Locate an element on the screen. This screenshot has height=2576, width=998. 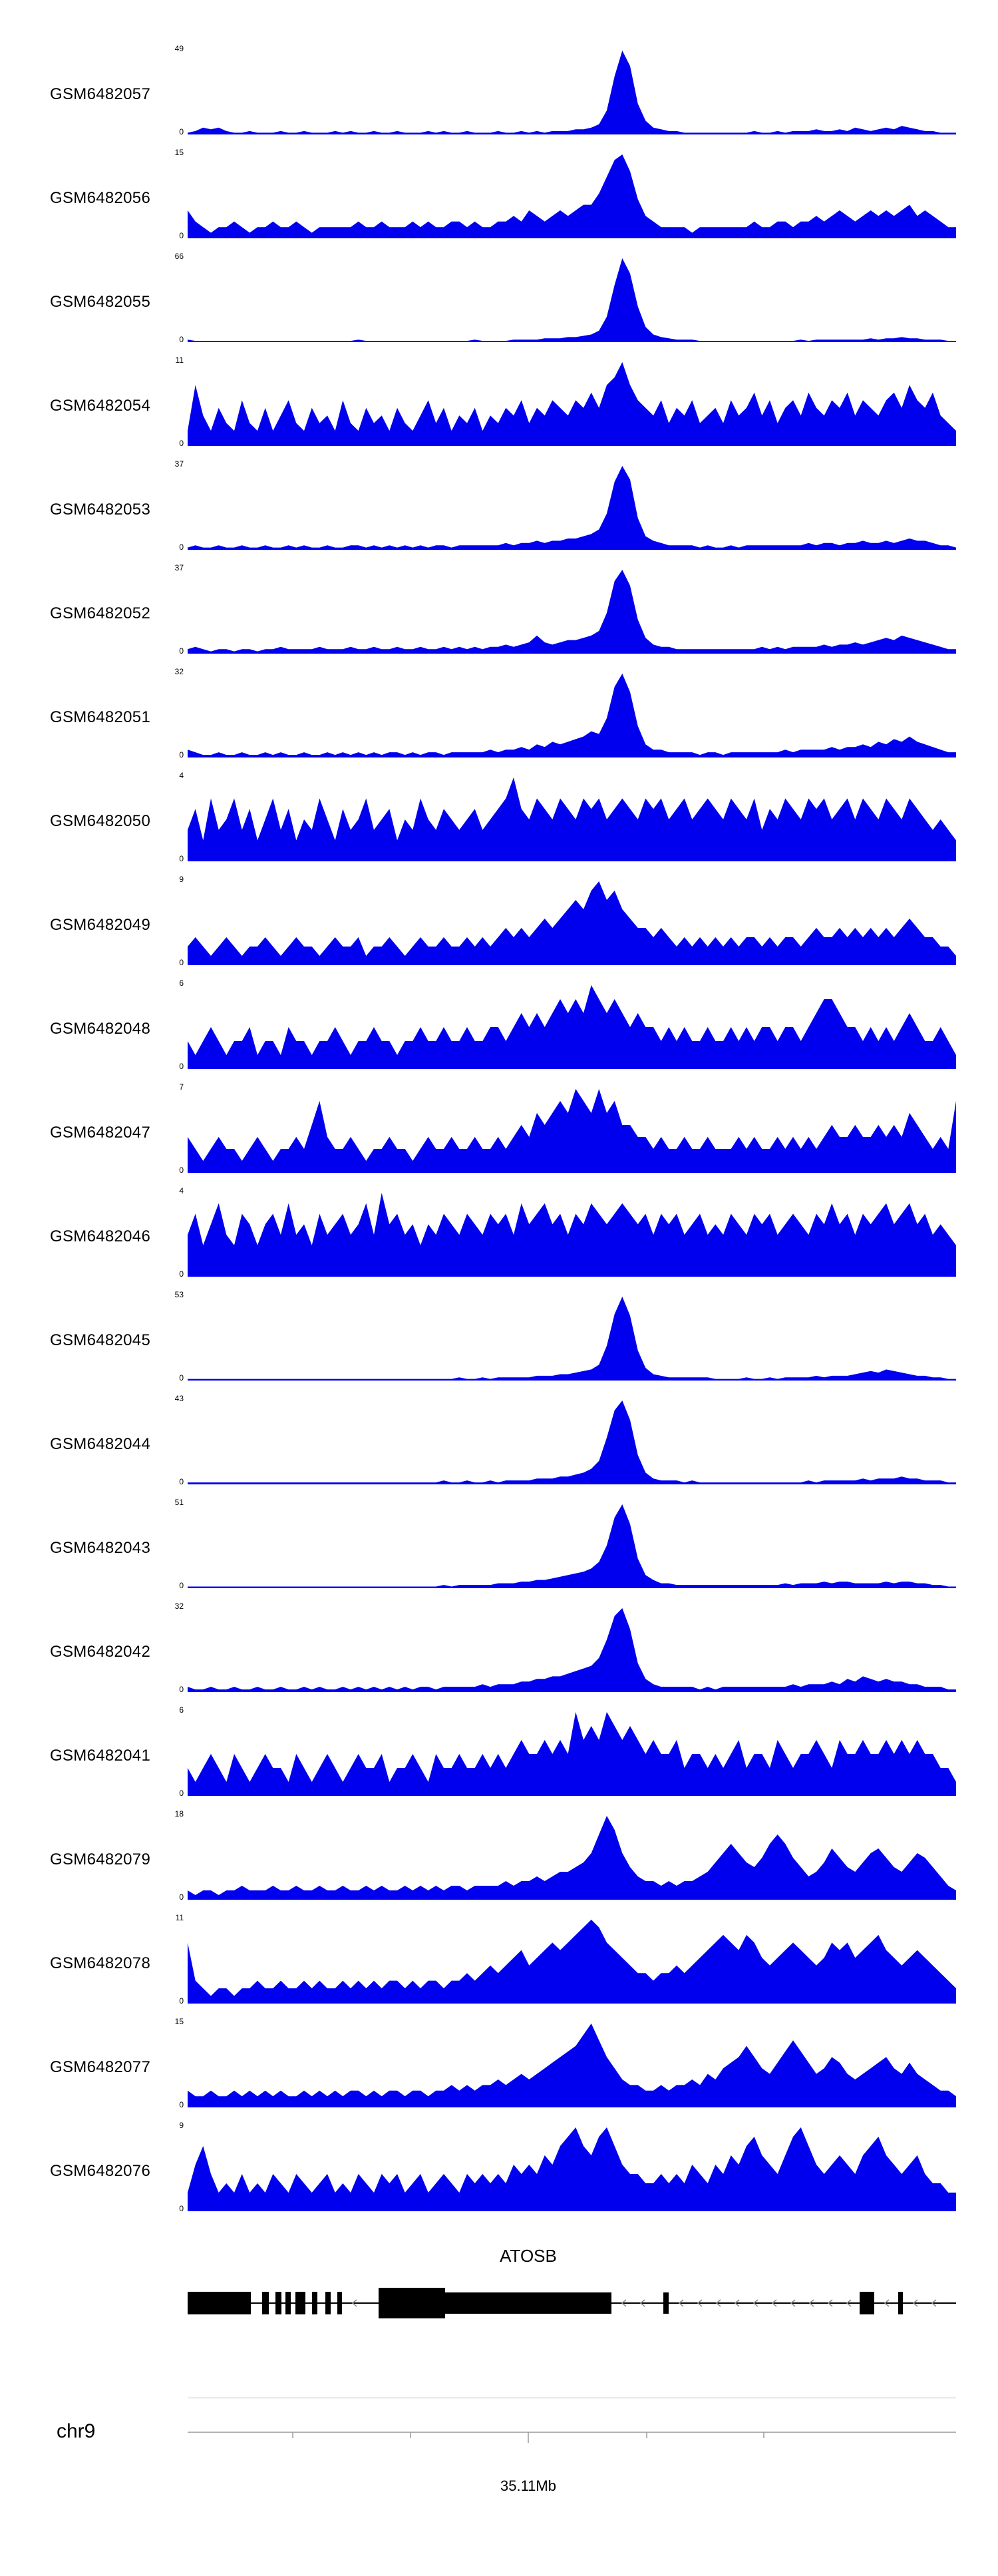
yaxis-max-label: 51 is located at coordinates (179, 1502).